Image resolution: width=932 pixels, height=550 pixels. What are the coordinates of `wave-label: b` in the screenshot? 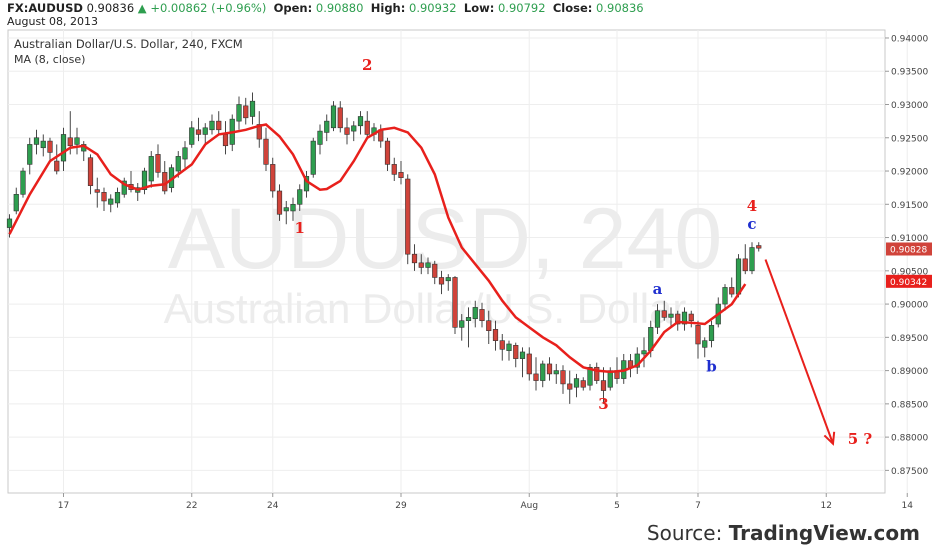 It's located at (711, 366).